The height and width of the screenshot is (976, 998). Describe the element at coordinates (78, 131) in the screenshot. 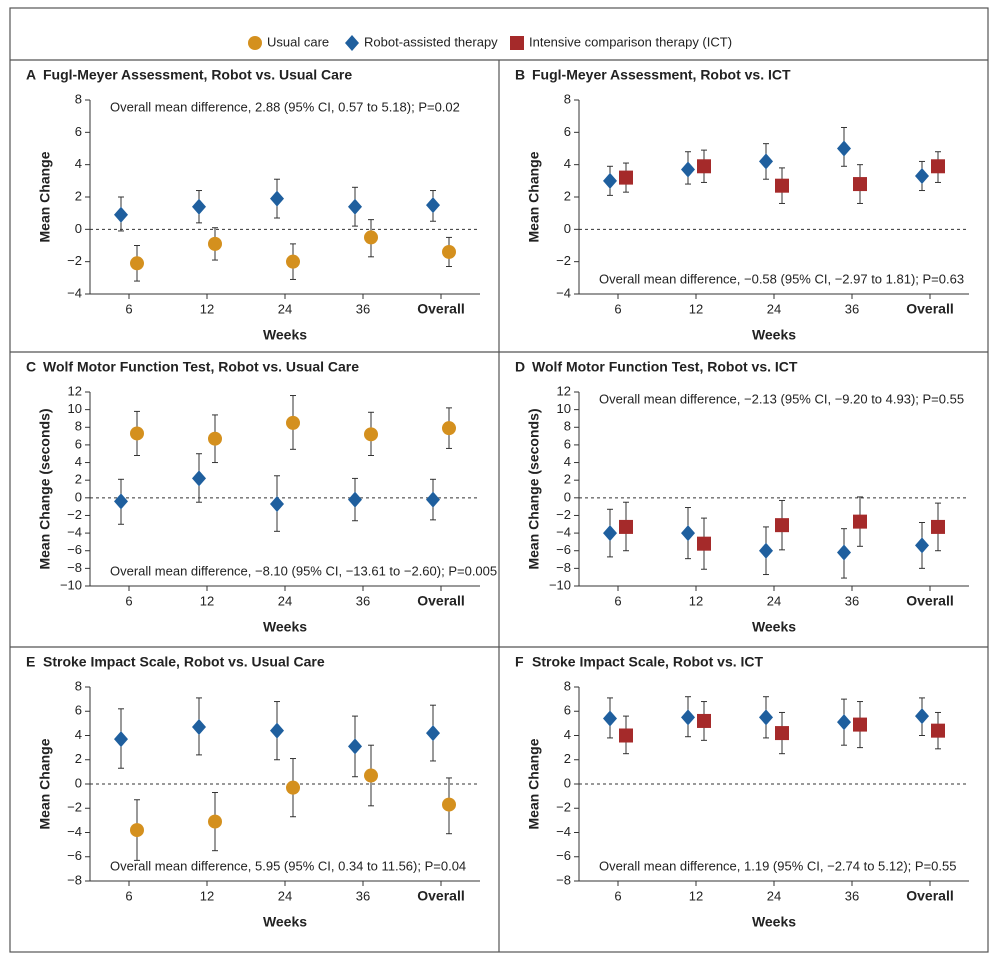

I see `y-tick-label: 6` at that location.